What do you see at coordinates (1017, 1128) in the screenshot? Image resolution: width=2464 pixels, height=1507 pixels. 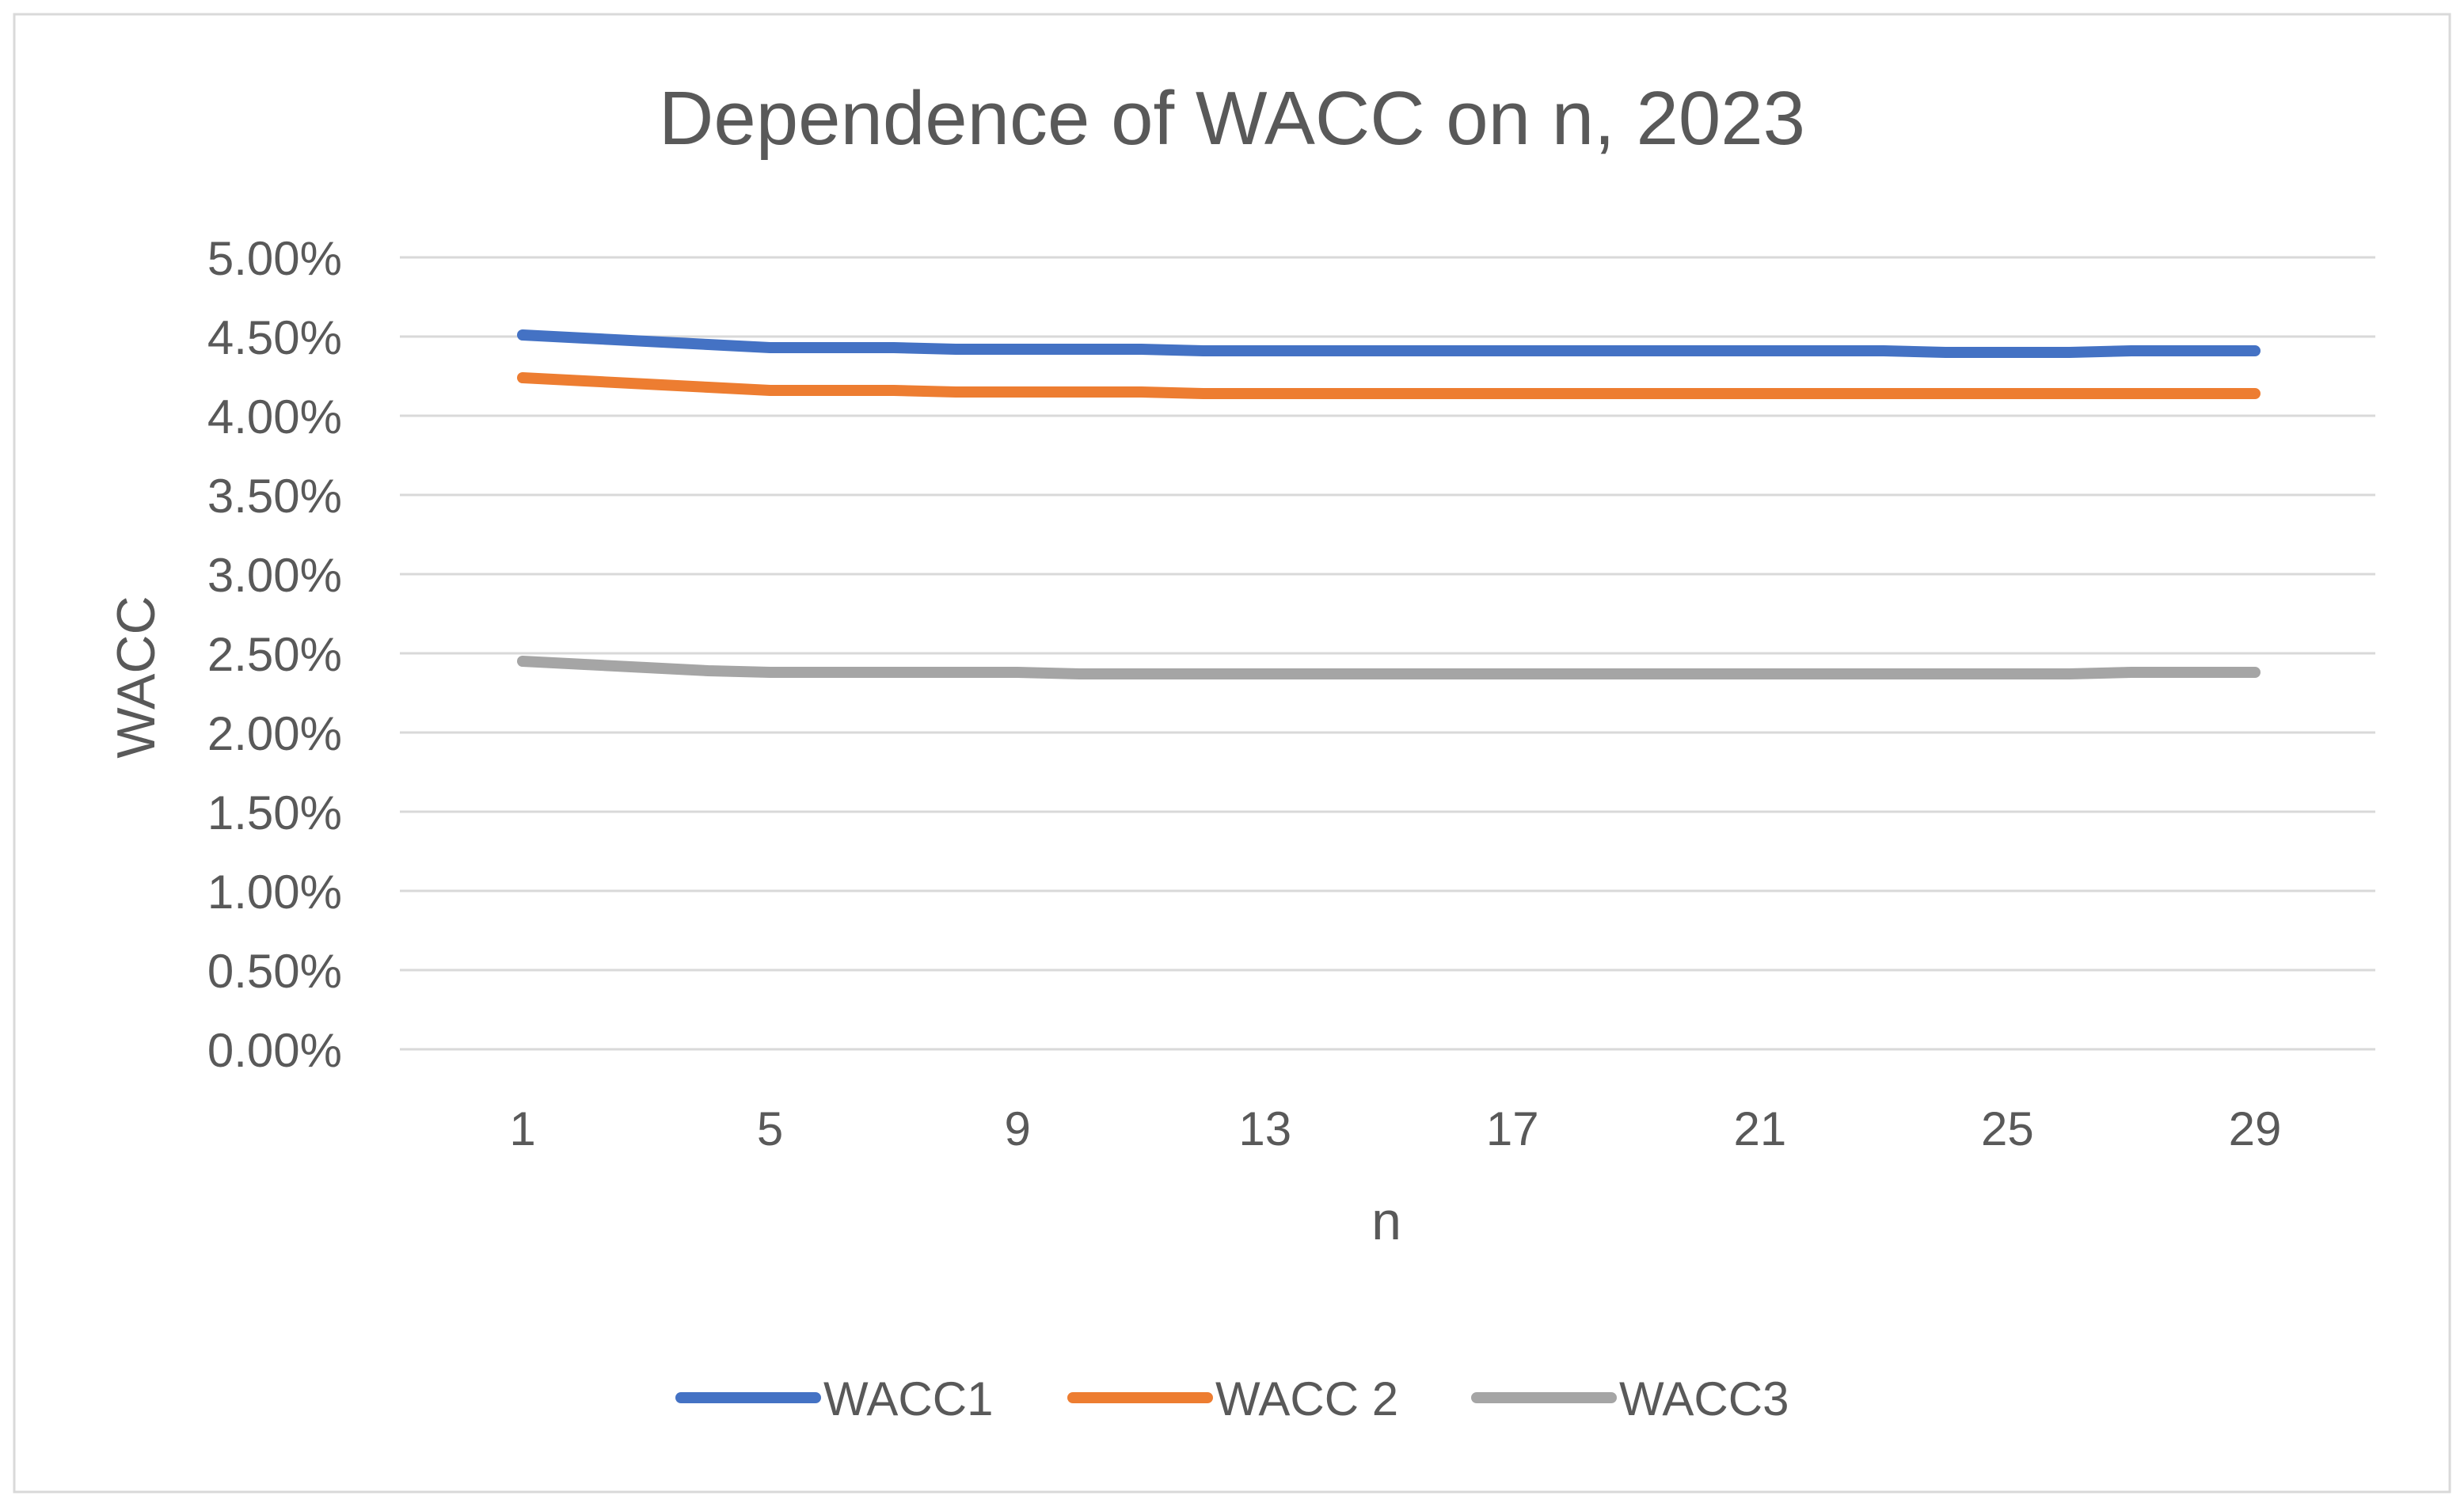 I see `x-tick-label: 9` at bounding box center [1017, 1128].